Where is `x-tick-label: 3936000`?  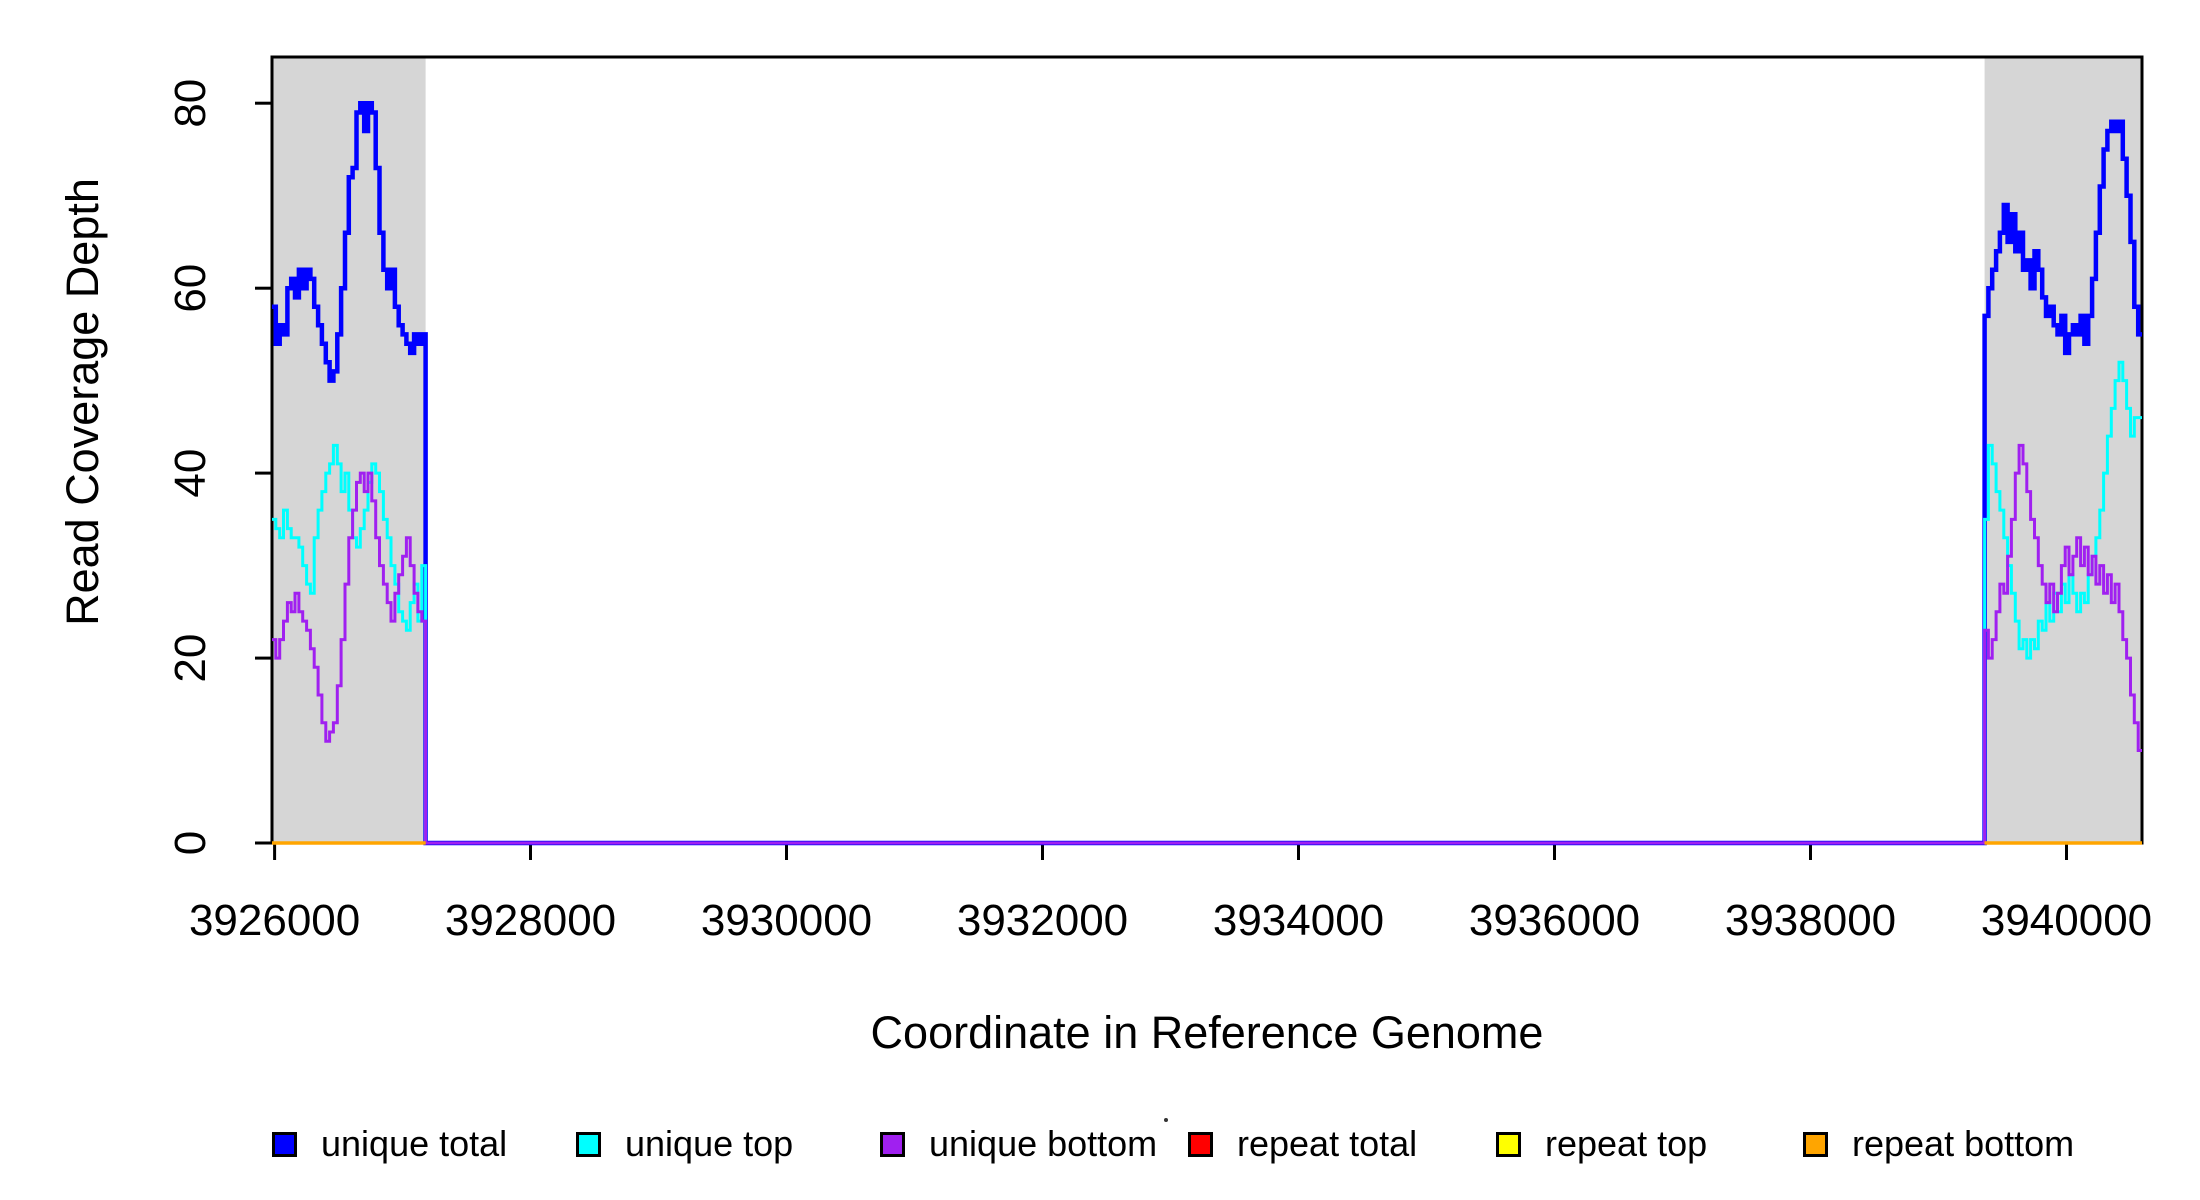
x-tick-label: 3936000 is located at coordinates (1554, 920).